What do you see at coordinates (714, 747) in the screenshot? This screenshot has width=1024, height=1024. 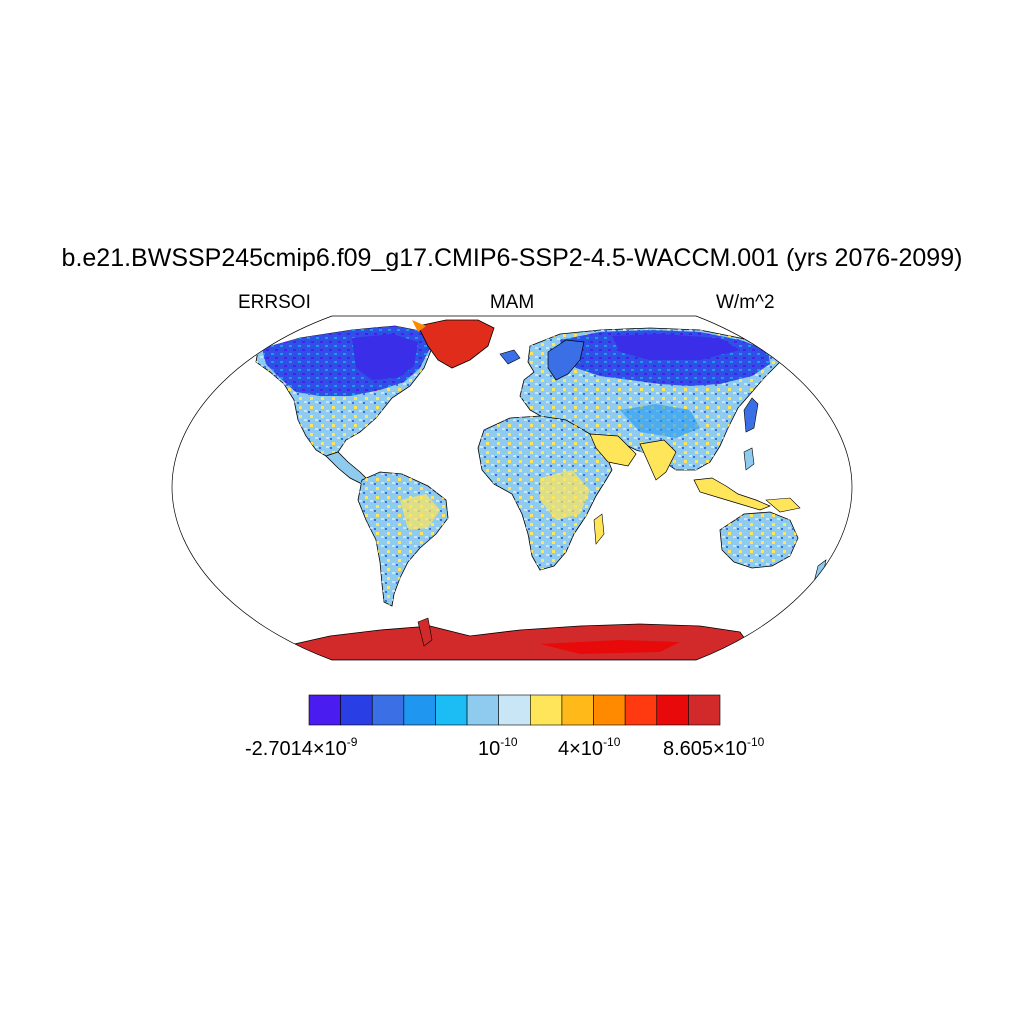 I see `colorbar-label-max: 8.605×10⁻¹⁰` at bounding box center [714, 747].